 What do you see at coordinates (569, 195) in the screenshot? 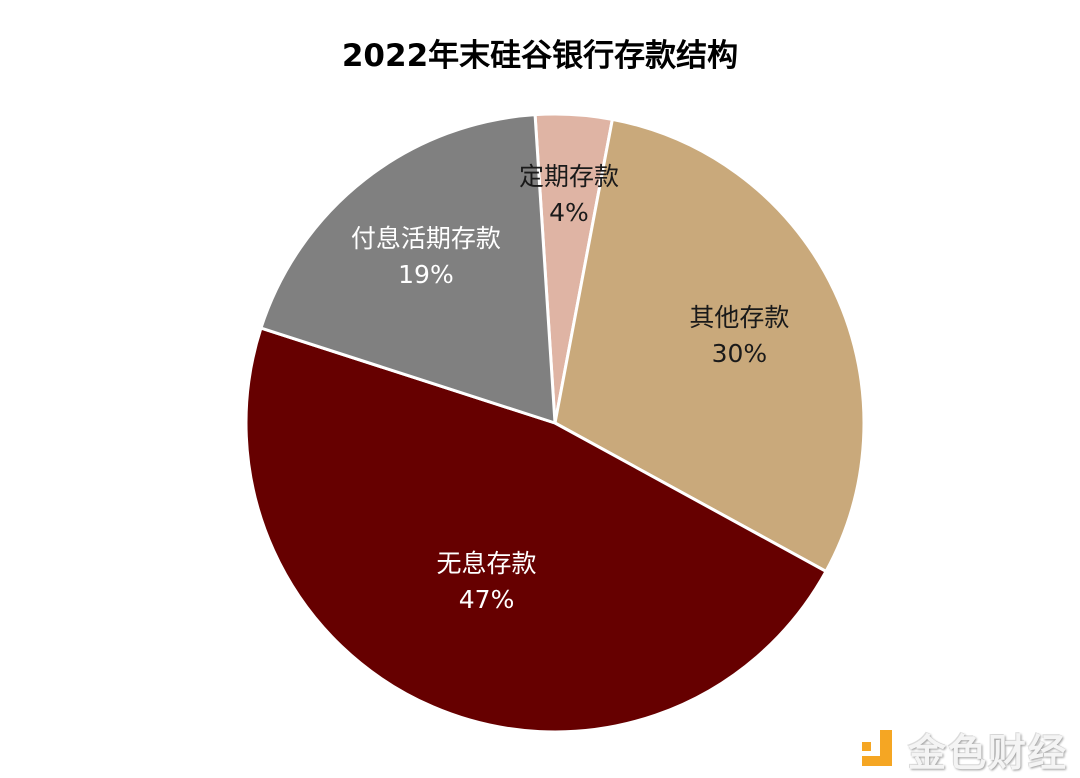
I see `slice-label: 定期存款 4%` at bounding box center [569, 195].